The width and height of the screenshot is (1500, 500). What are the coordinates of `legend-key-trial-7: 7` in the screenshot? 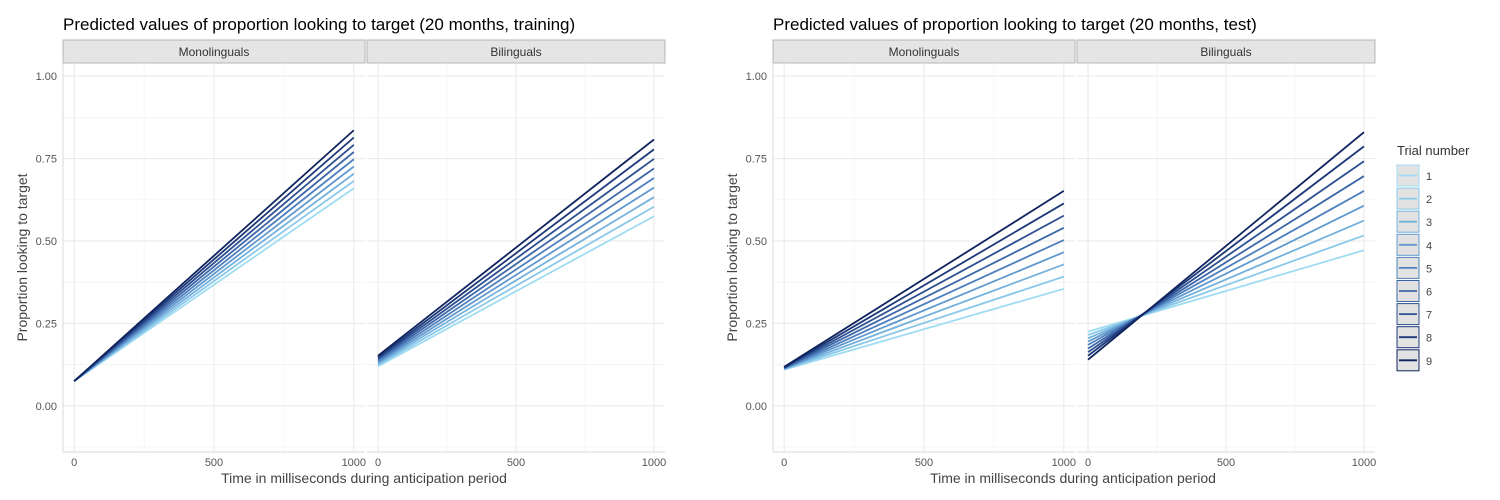 It's located at (1414, 314).